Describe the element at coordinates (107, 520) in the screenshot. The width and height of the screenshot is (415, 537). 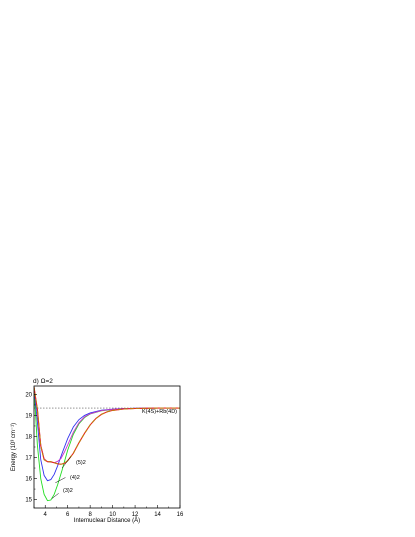
I see `x-axis-title: Internuclear Distance (Å)` at that location.